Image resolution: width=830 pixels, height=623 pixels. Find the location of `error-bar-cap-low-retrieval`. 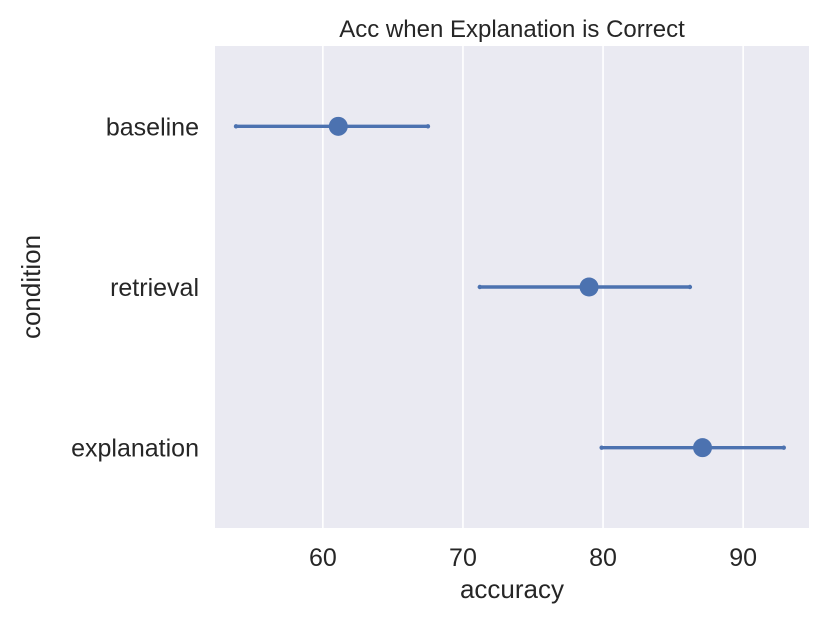

error-bar-cap-low-retrieval is located at coordinates (479, 287).